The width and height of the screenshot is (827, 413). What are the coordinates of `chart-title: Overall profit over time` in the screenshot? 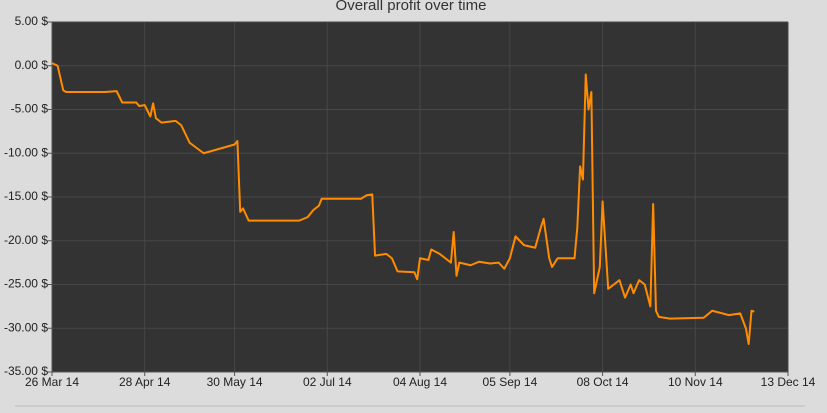 It's located at (411, 7).